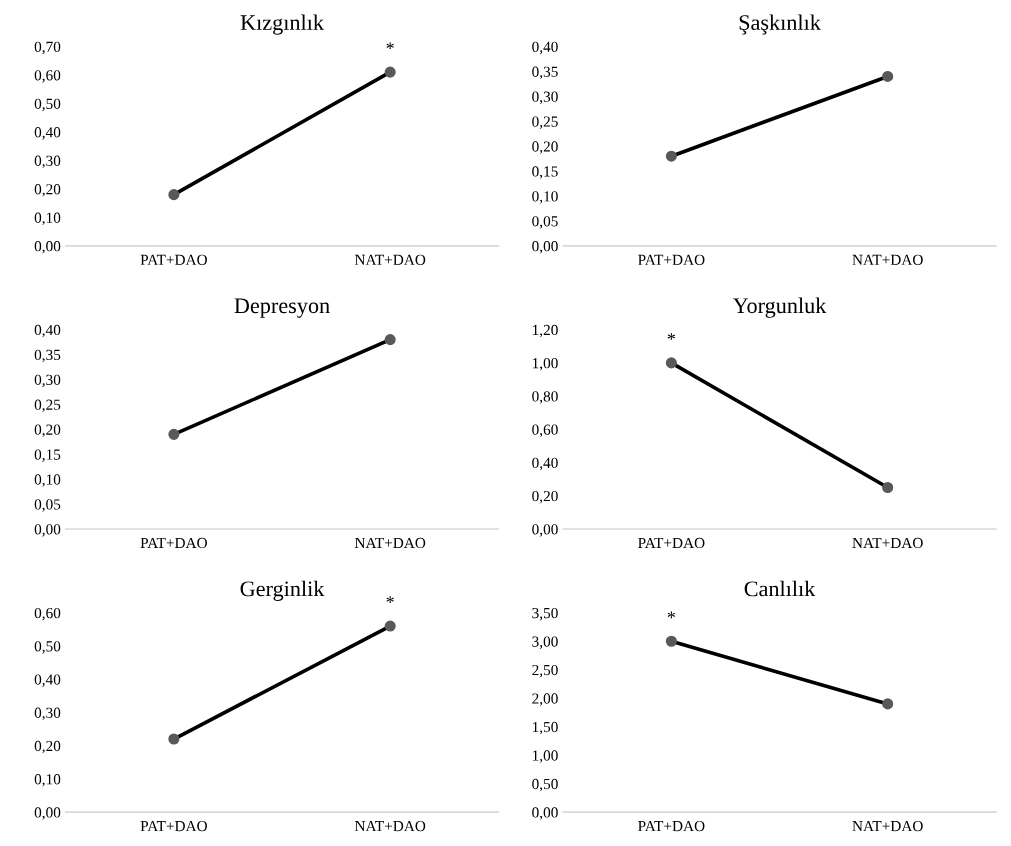 This screenshot has width=1011, height=846. What do you see at coordinates (282, 590) in the screenshot?
I see `chart-title: Gerginlik` at bounding box center [282, 590].